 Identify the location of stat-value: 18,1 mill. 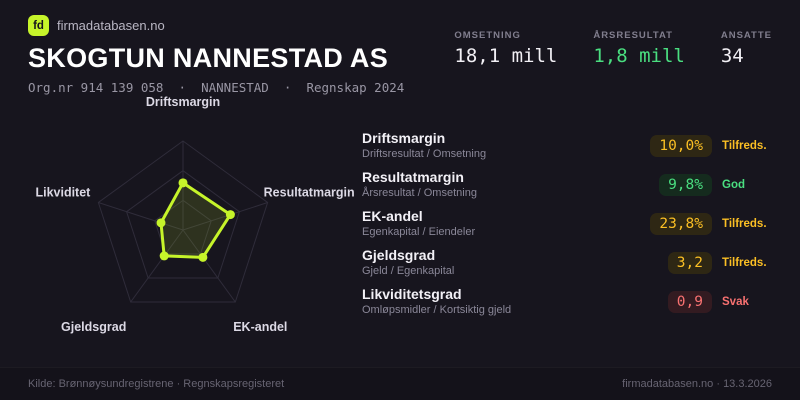
(506, 56).